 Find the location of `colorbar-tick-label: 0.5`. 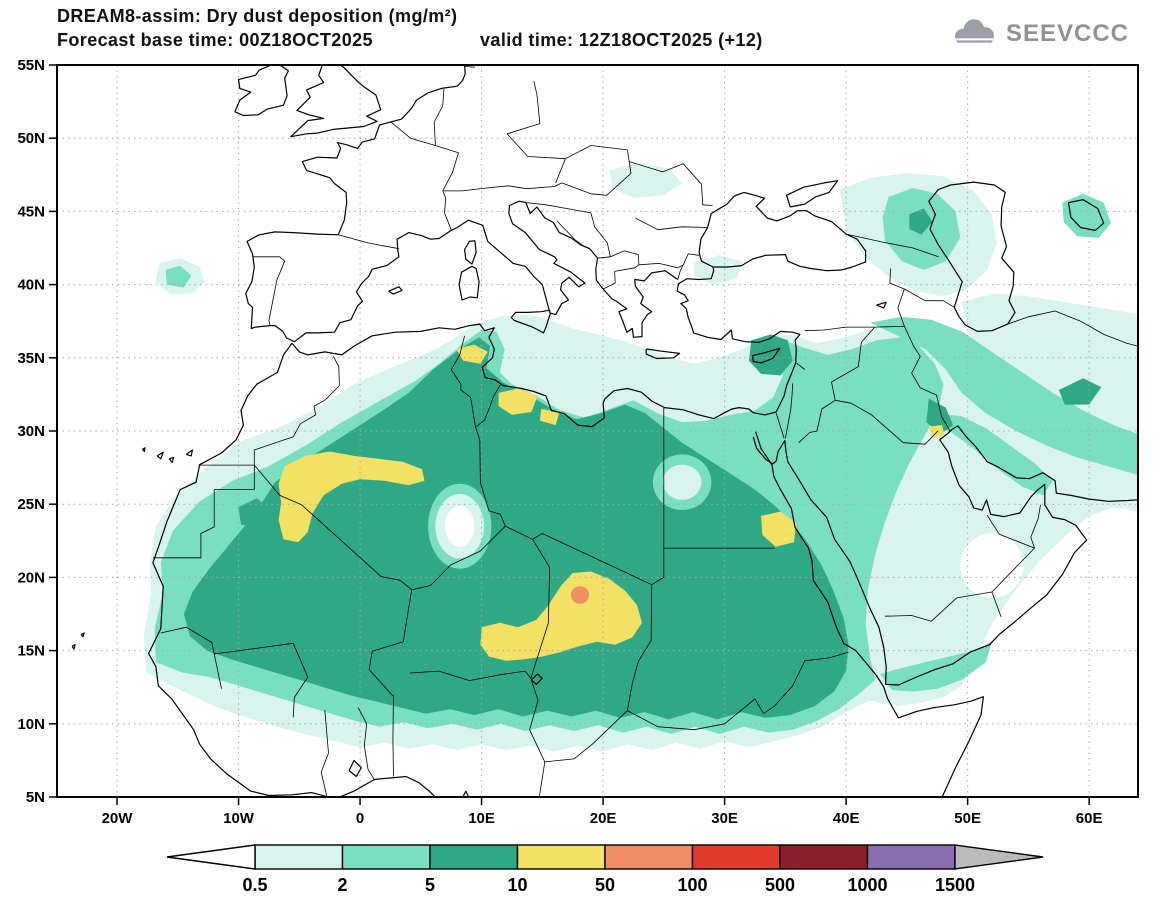

colorbar-tick-label: 0.5 is located at coordinates (254, 885).